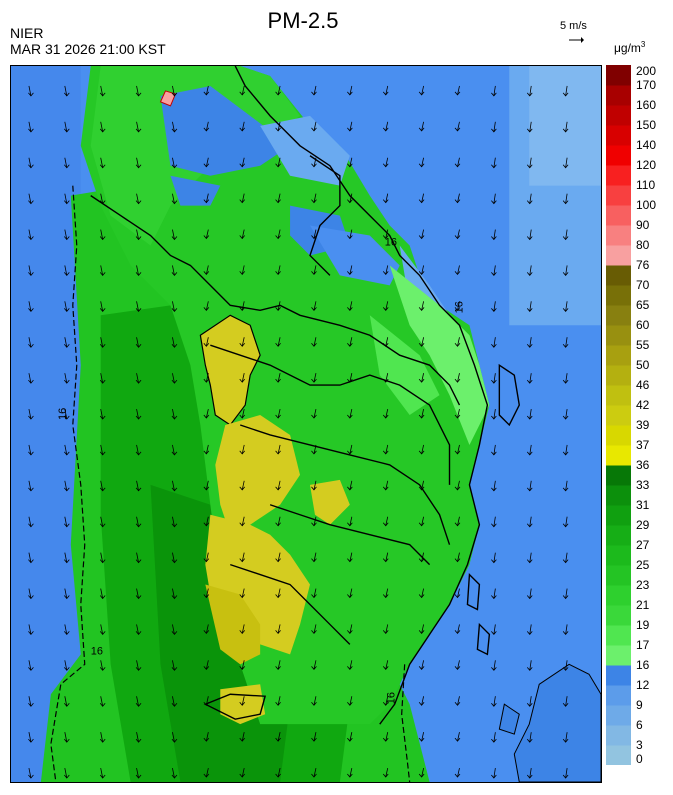  Describe the element at coordinates (643, 565) in the screenshot. I see `colorbar-tick-label: 25` at that location.